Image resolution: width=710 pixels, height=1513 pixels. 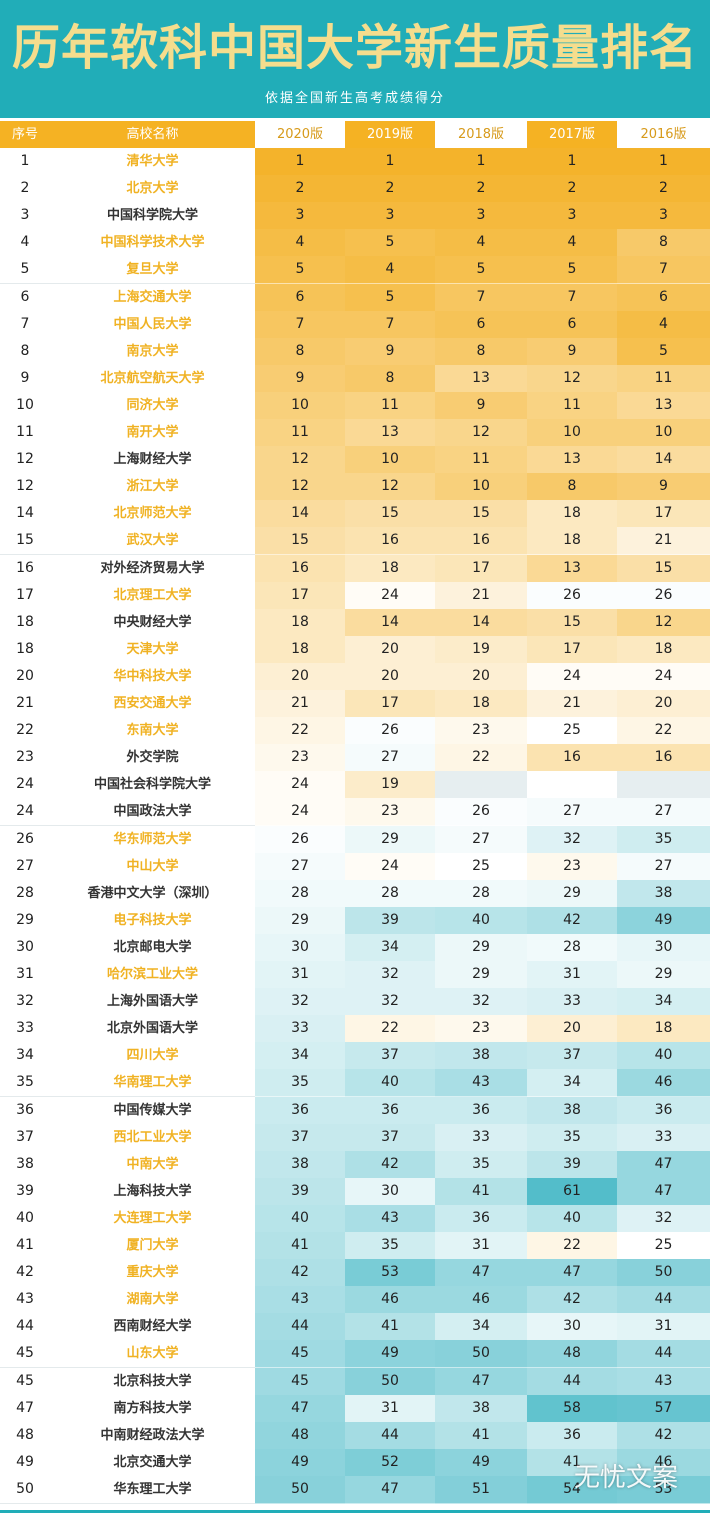 I want to click on table-row: 37 西北工业大学 37 37 33 35 33, so click(x=355, y=1137).